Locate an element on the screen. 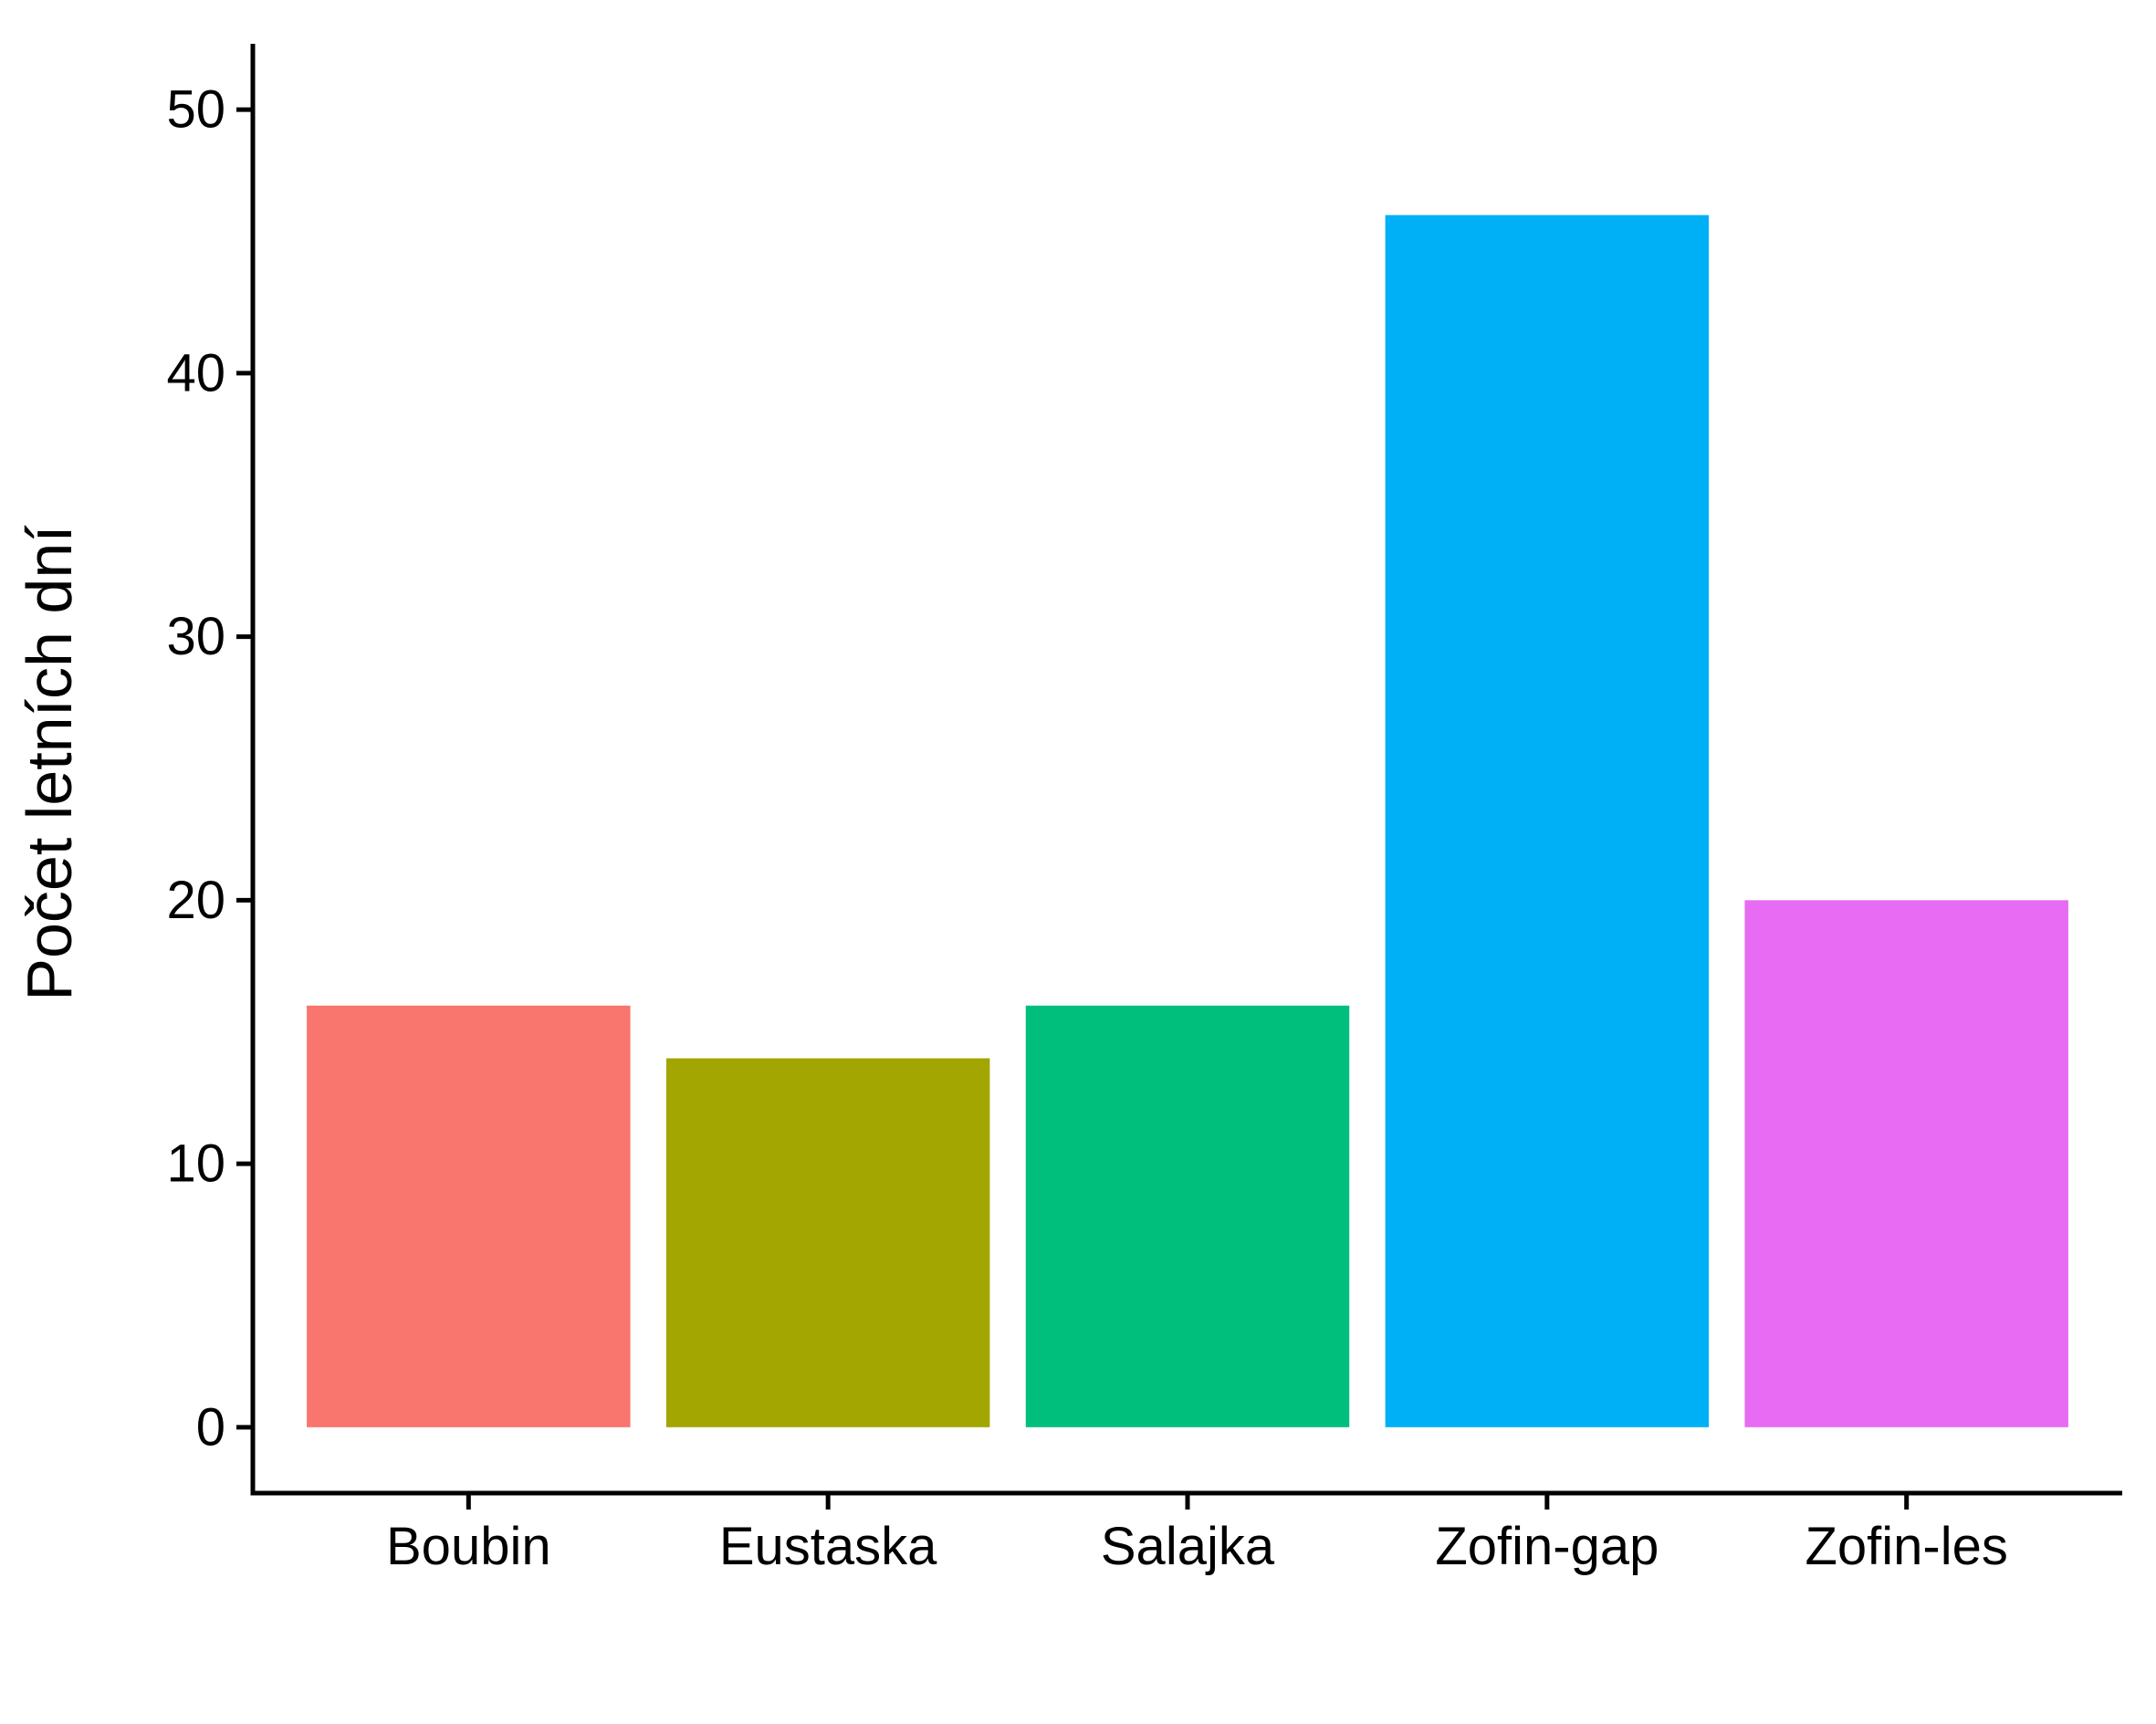 The width and height of the screenshot is (2156, 1724). bar-zofin-les is located at coordinates (1906, 1163).